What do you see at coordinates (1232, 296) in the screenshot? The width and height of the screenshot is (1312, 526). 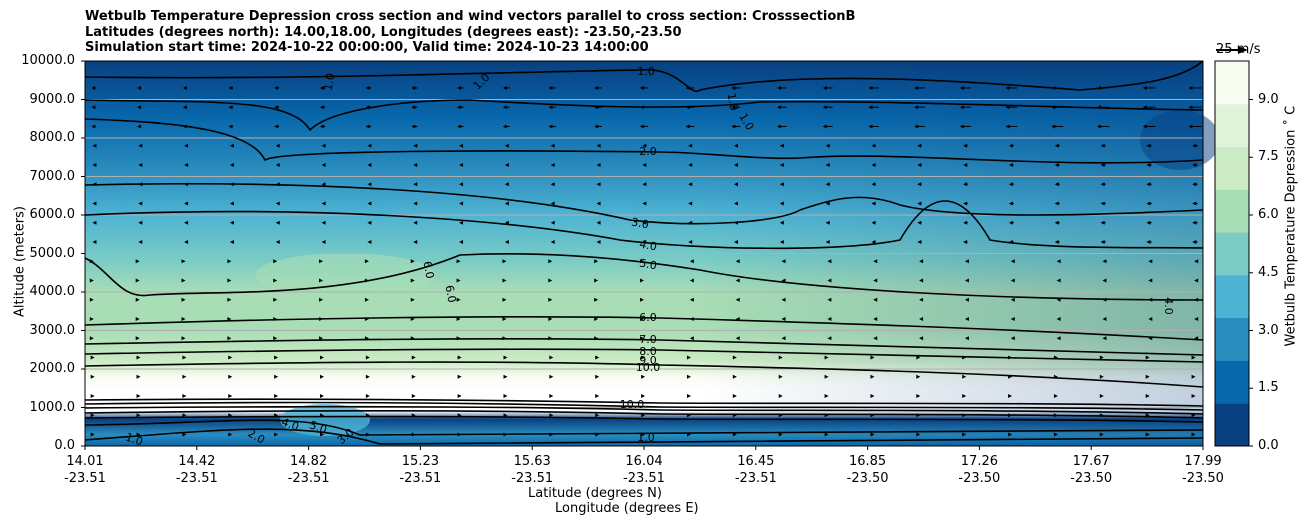 I see `colorbar-segment` at bounding box center [1232, 296].